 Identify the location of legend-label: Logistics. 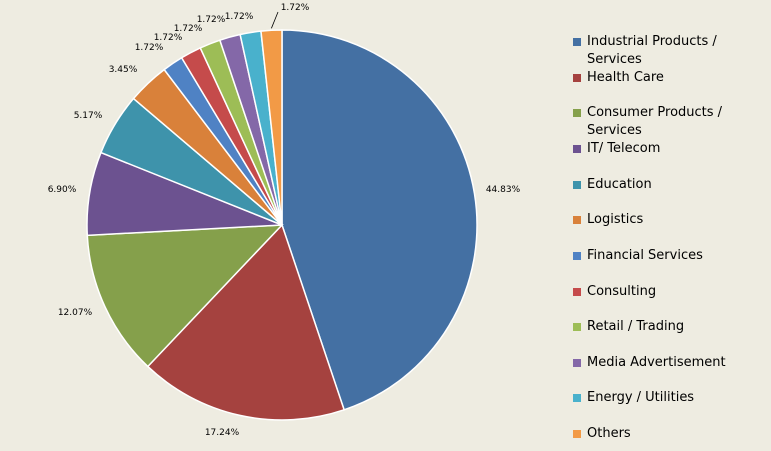
(615, 219).